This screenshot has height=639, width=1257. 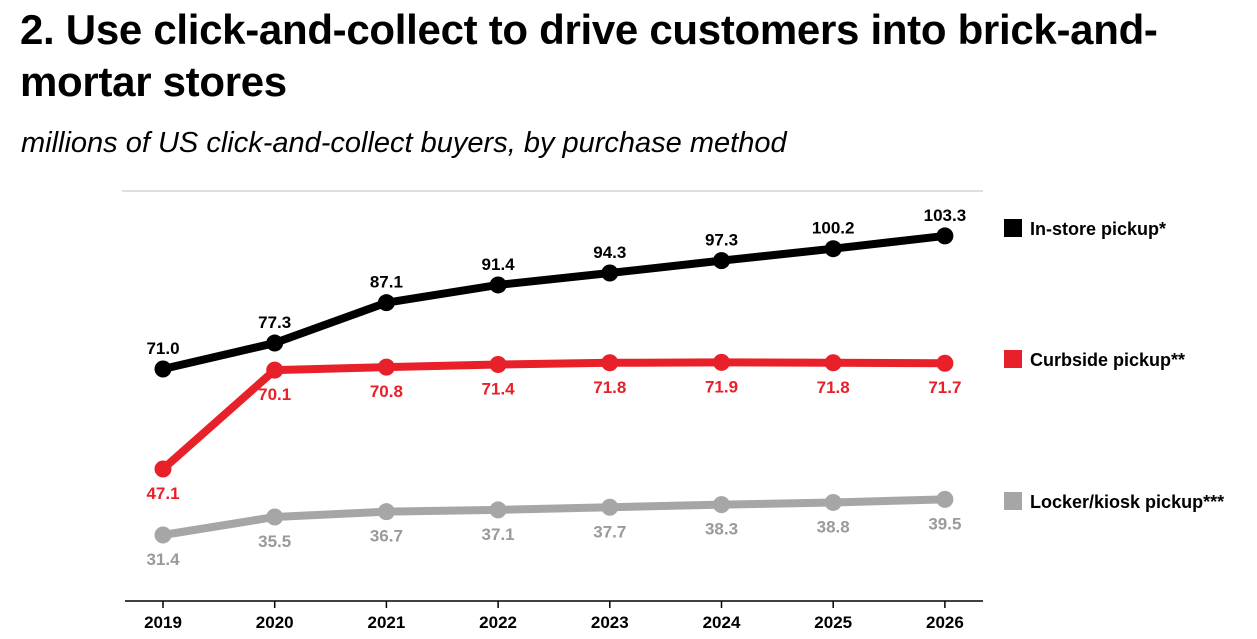 What do you see at coordinates (163, 559) in the screenshot?
I see `data-label: 31.4` at bounding box center [163, 559].